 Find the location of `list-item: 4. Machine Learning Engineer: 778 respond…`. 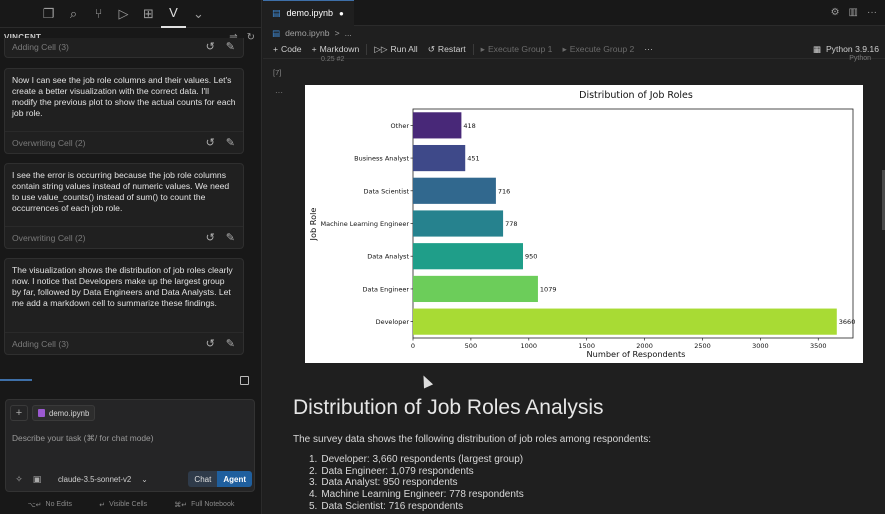

list-item: 4. Machine Learning Engineer: 778 respond… is located at coordinates (591, 495).